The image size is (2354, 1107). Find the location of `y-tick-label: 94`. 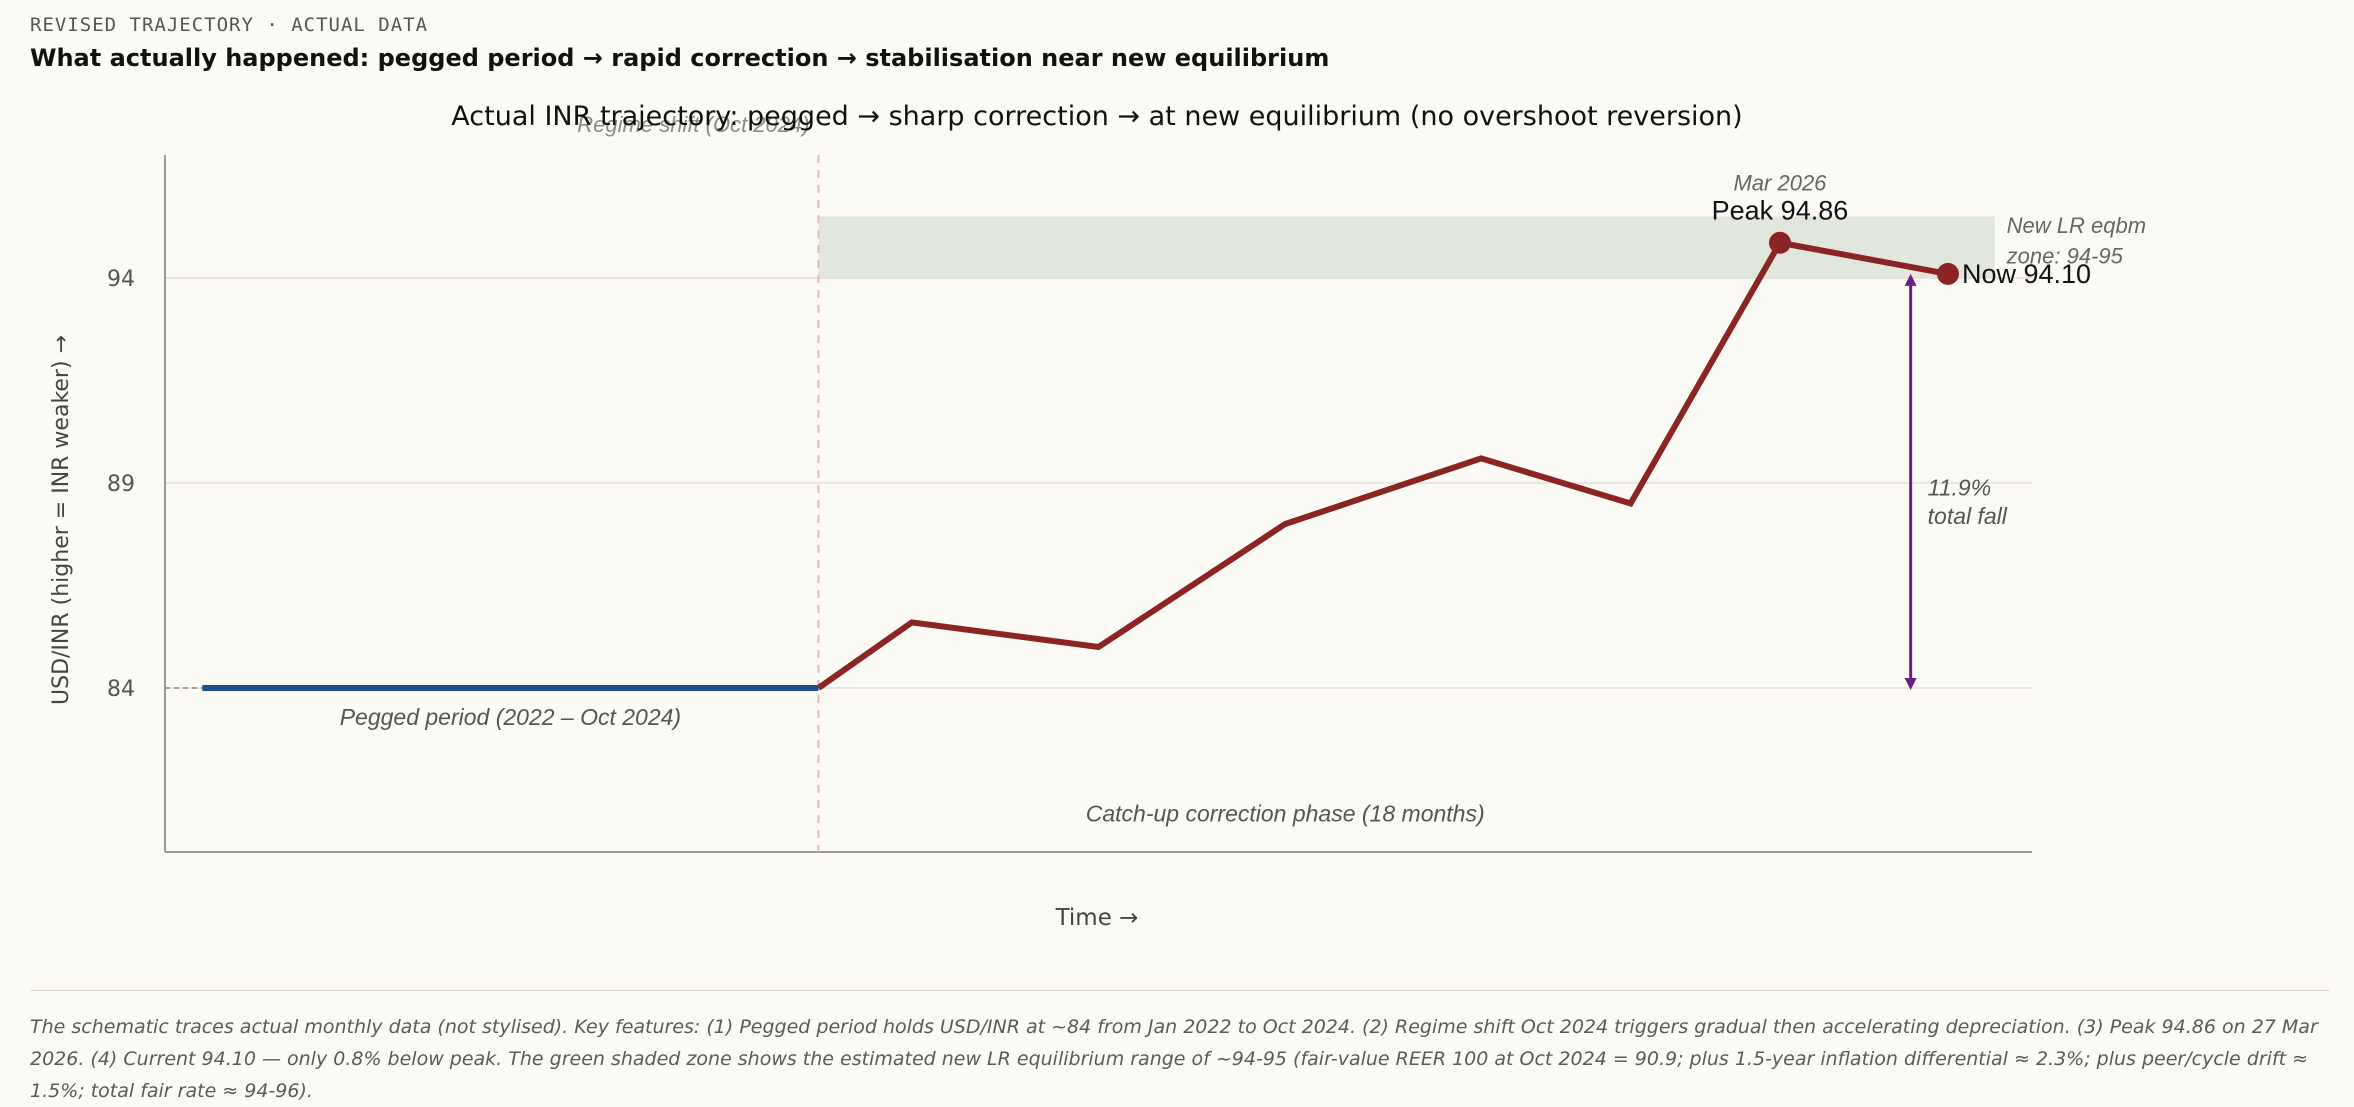

y-tick-label: 94 is located at coordinates (121, 279).